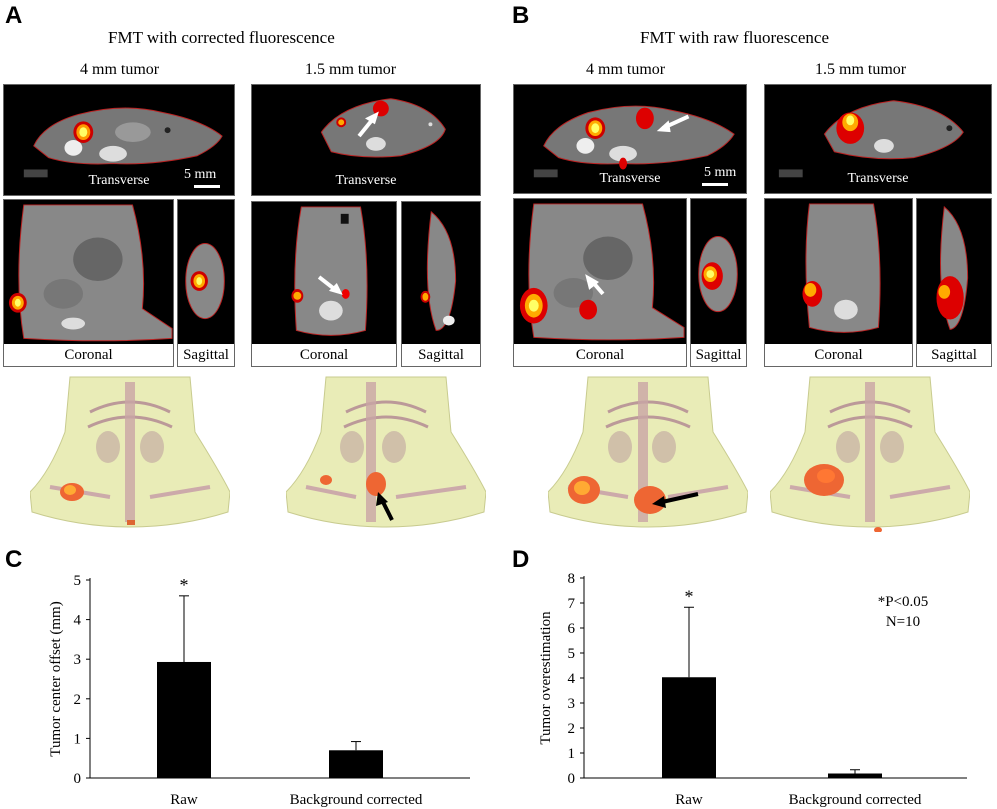 The width and height of the screenshot is (997, 809). Describe the element at coordinates (356, 800) in the screenshot. I see `chart-c-category-label: Background corrected` at that location.